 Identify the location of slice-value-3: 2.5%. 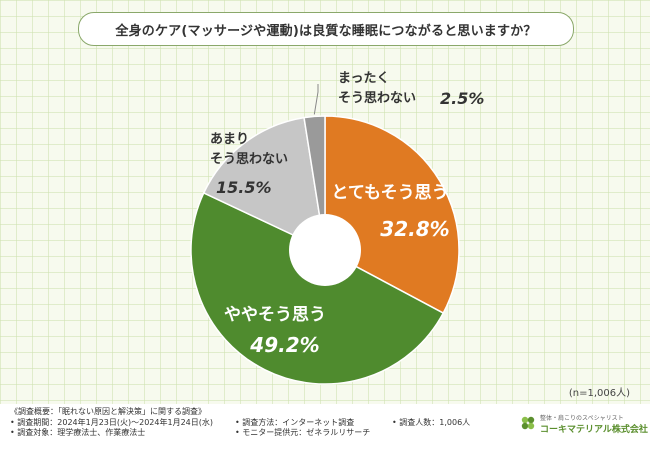
(462, 98).